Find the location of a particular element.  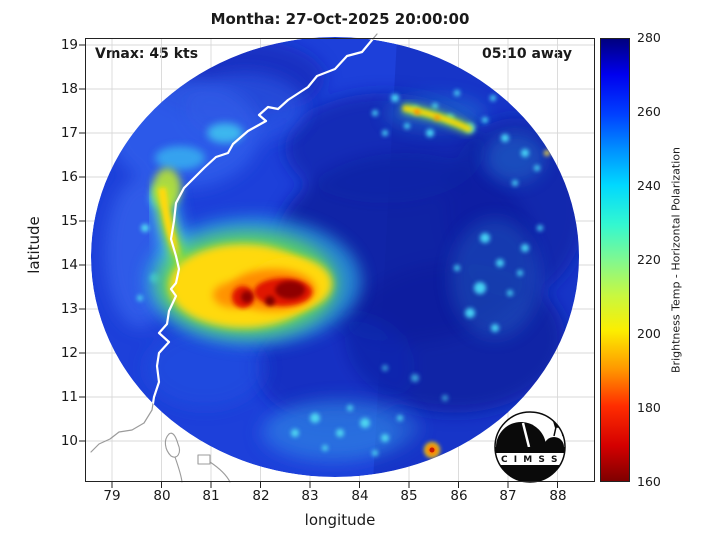

colorbar-tick-label: 200 is located at coordinates (649, 333).